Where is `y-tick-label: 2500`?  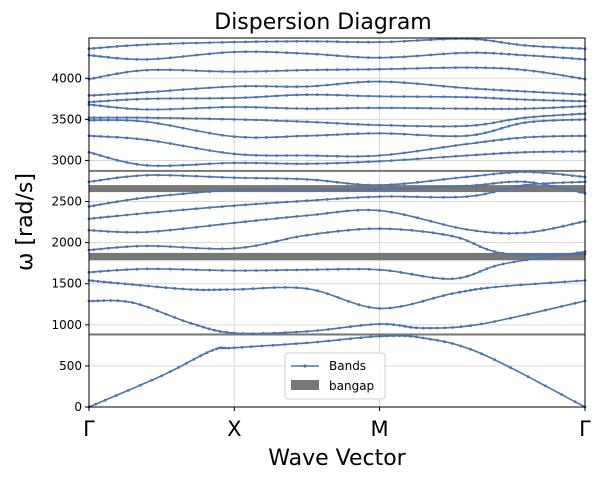 y-tick-label: 2500 is located at coordinates (66, 202).